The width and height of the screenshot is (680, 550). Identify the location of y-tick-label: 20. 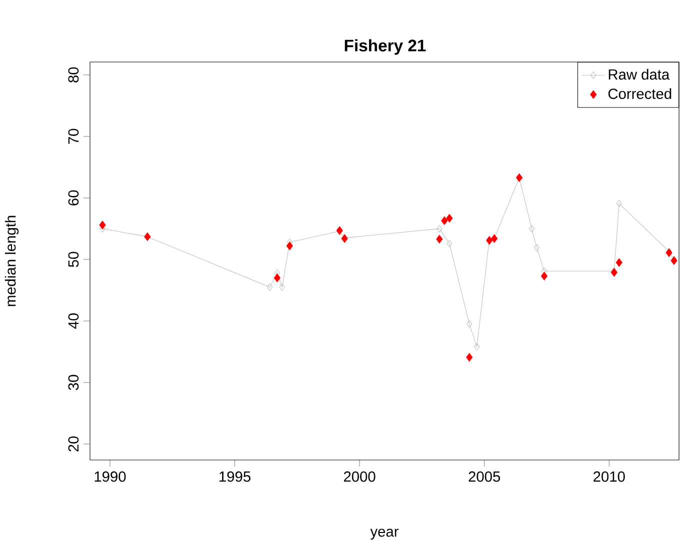
(73, 444).